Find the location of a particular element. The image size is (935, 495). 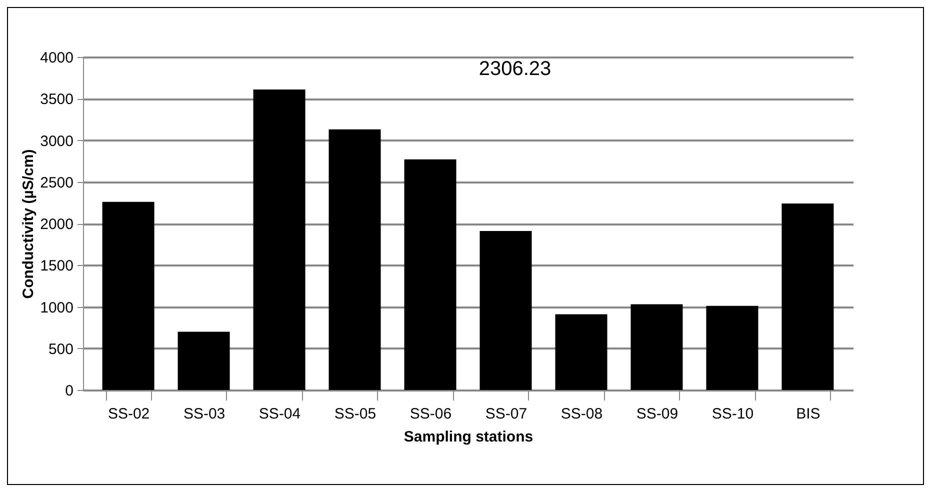

y-tick-label: 2000 is located at coordinates (57, 224).